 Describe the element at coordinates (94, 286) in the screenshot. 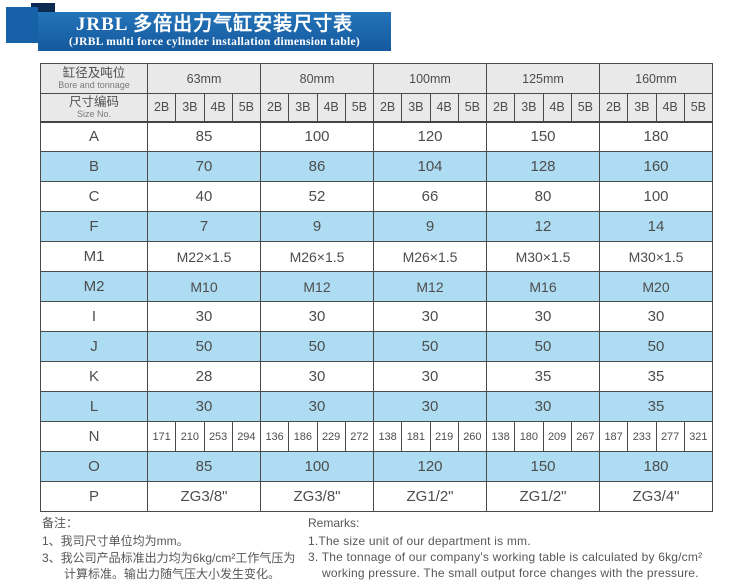

I see `row-label: M2` at that location.